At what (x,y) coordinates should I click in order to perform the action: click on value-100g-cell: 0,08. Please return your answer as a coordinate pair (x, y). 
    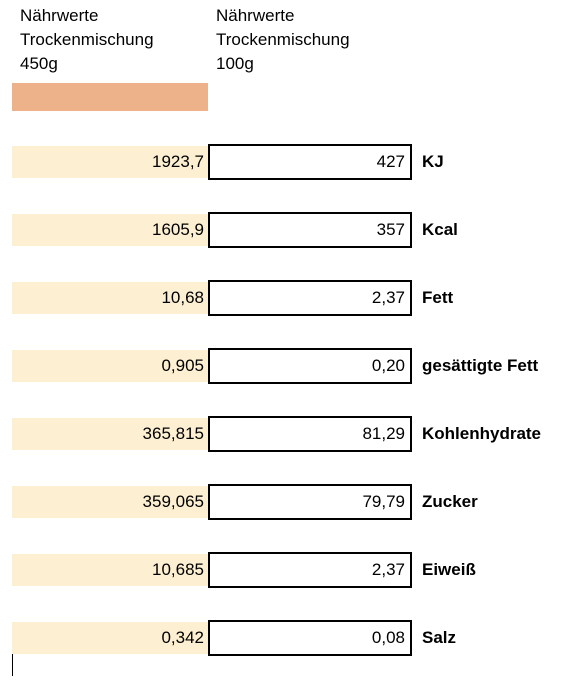
    Looking at the image, I should click on (310, 638).